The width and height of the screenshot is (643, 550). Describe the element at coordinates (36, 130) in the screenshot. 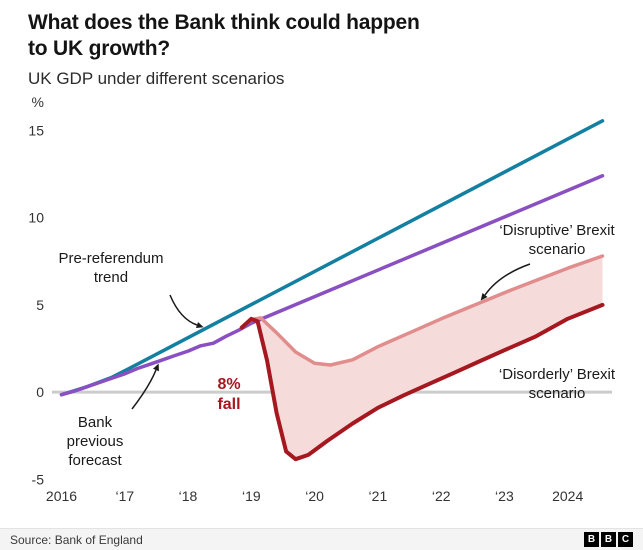

I see `y-tick-label: 15` at that location.